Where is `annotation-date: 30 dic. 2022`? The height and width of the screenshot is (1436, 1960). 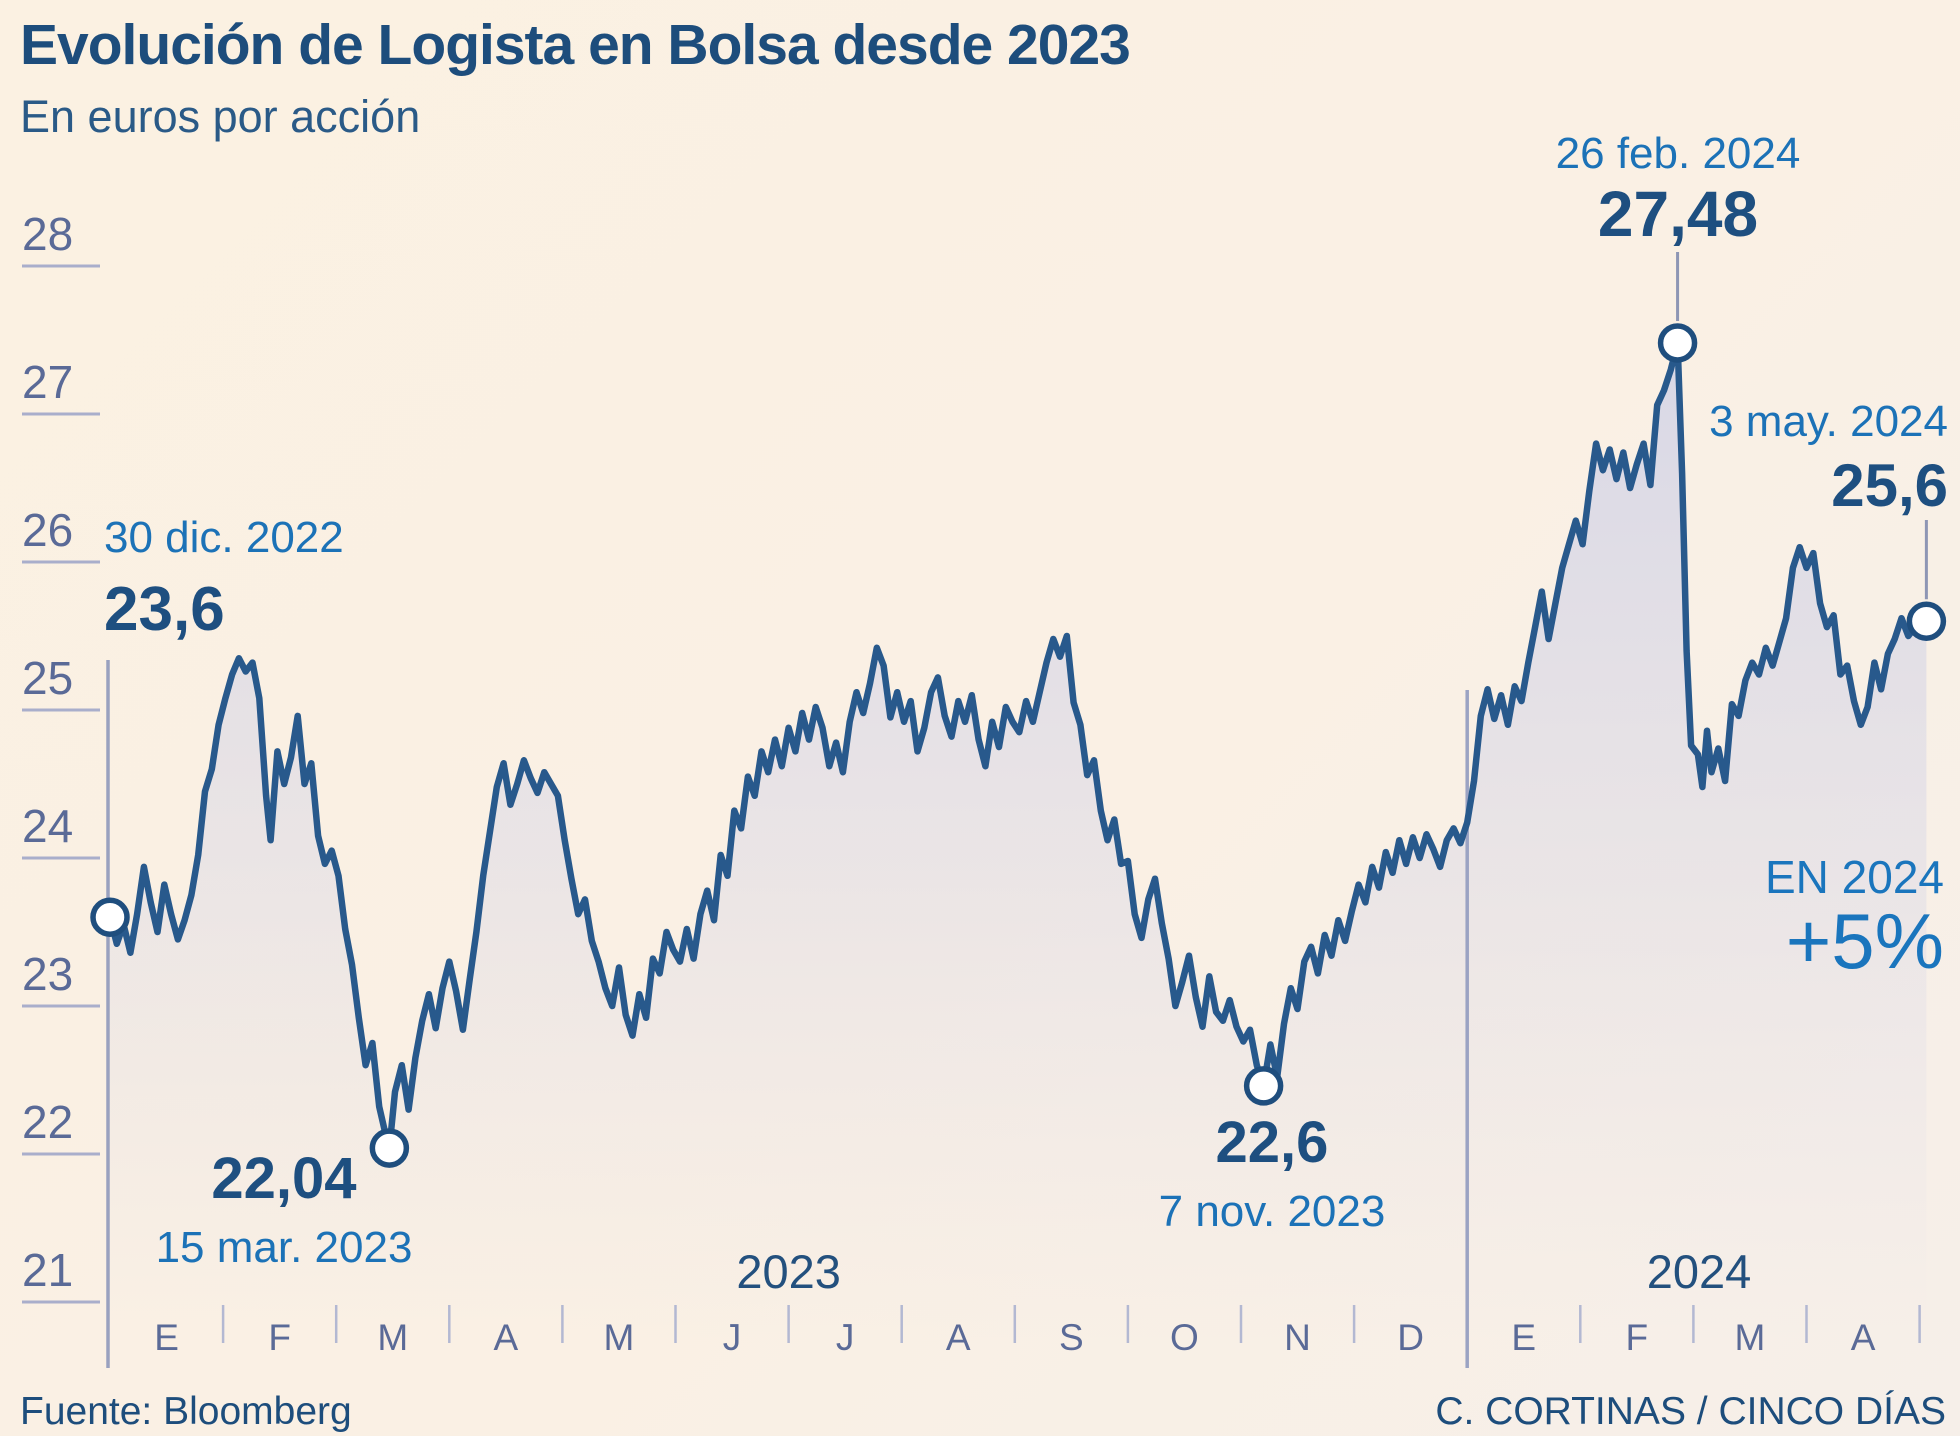
annotation-date: 30 dic. 2022 is located at coordinates (224, 537).